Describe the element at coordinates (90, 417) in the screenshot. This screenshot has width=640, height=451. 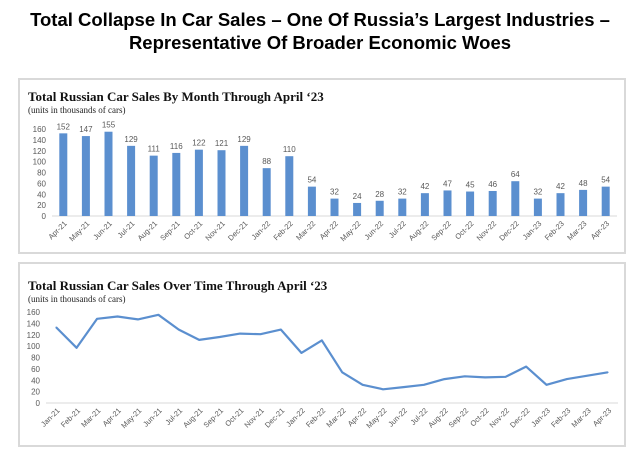
I see `line-chart-x-tick-label: Mar-21` at that location.